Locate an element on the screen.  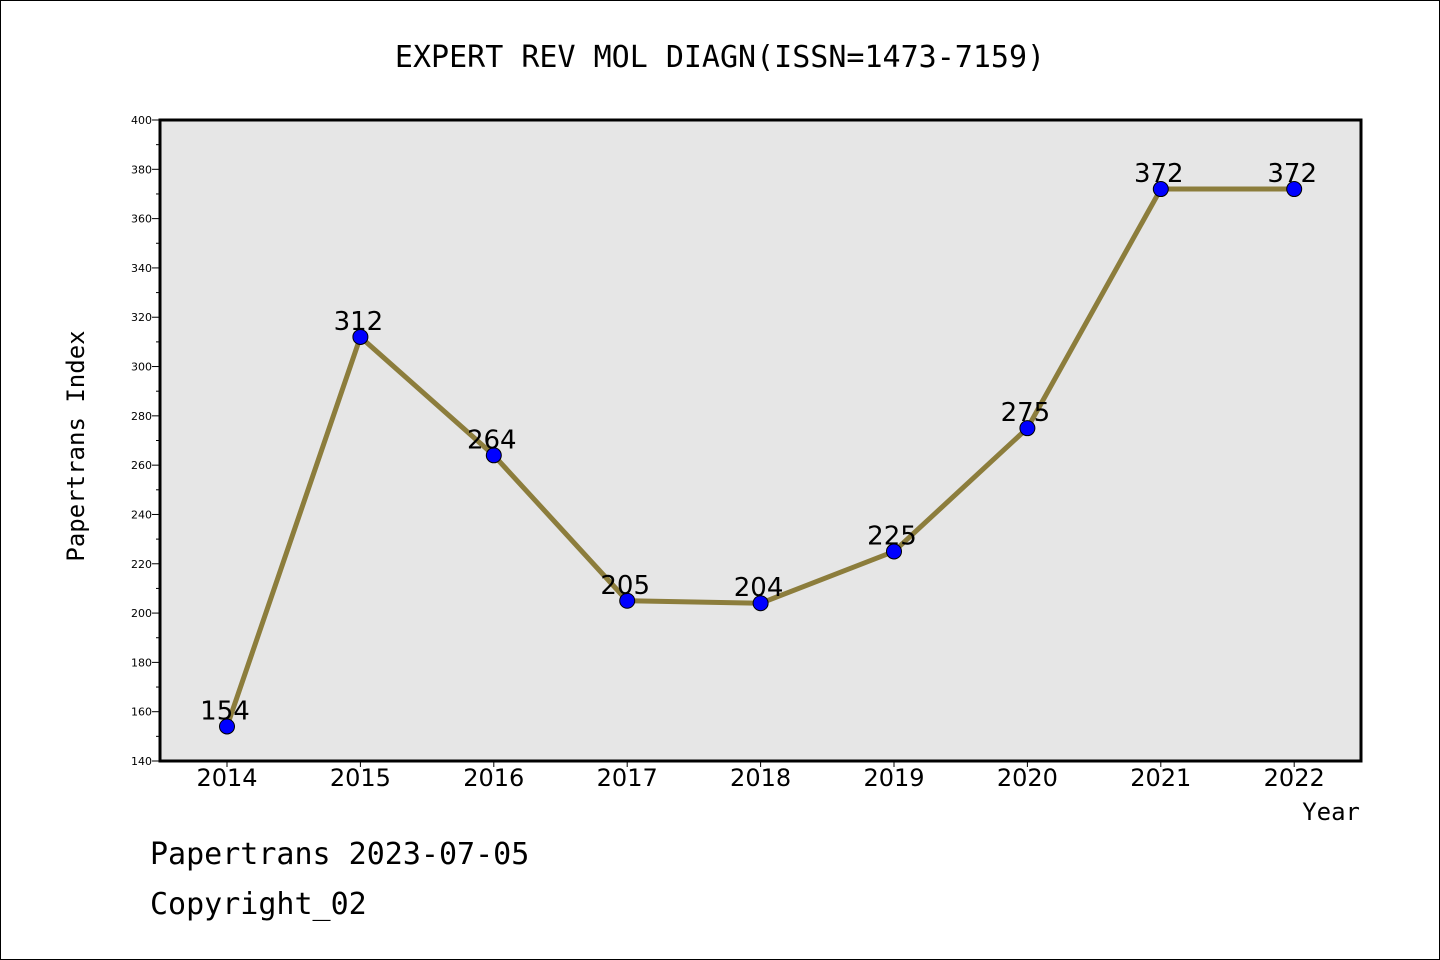
y-tick-label: 380 is located at coordinates (141, 169).